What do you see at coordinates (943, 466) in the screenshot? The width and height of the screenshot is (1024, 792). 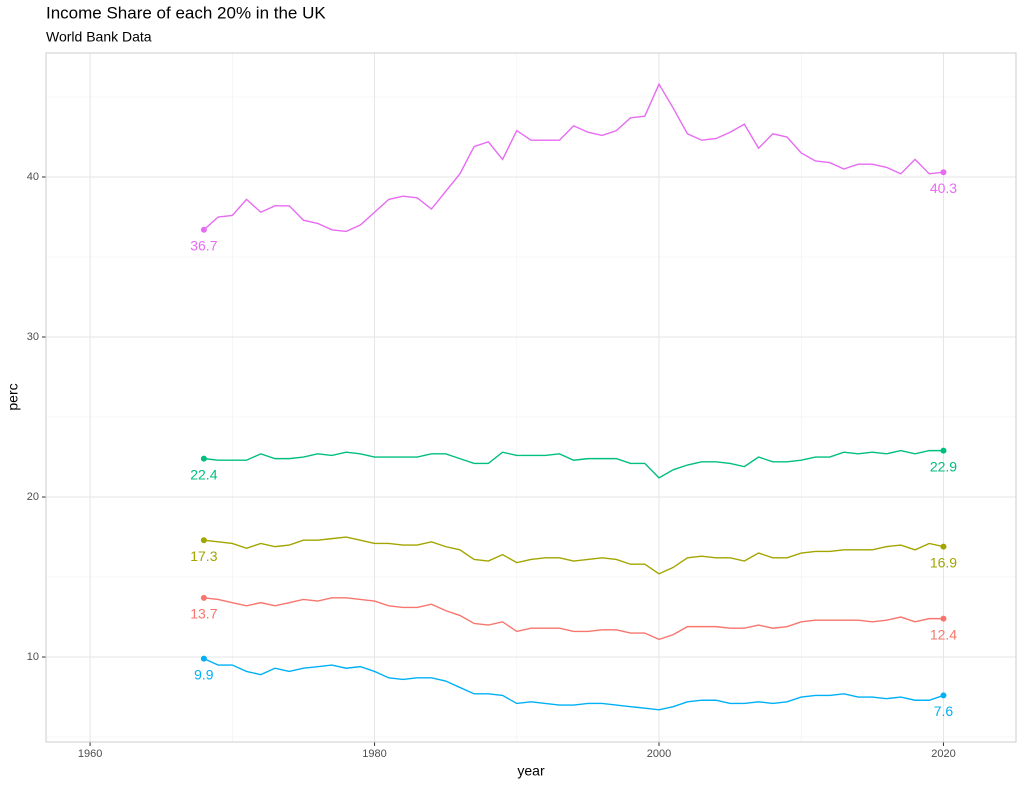 I see `end-label: 22.9` at bounding box center [943, 466].